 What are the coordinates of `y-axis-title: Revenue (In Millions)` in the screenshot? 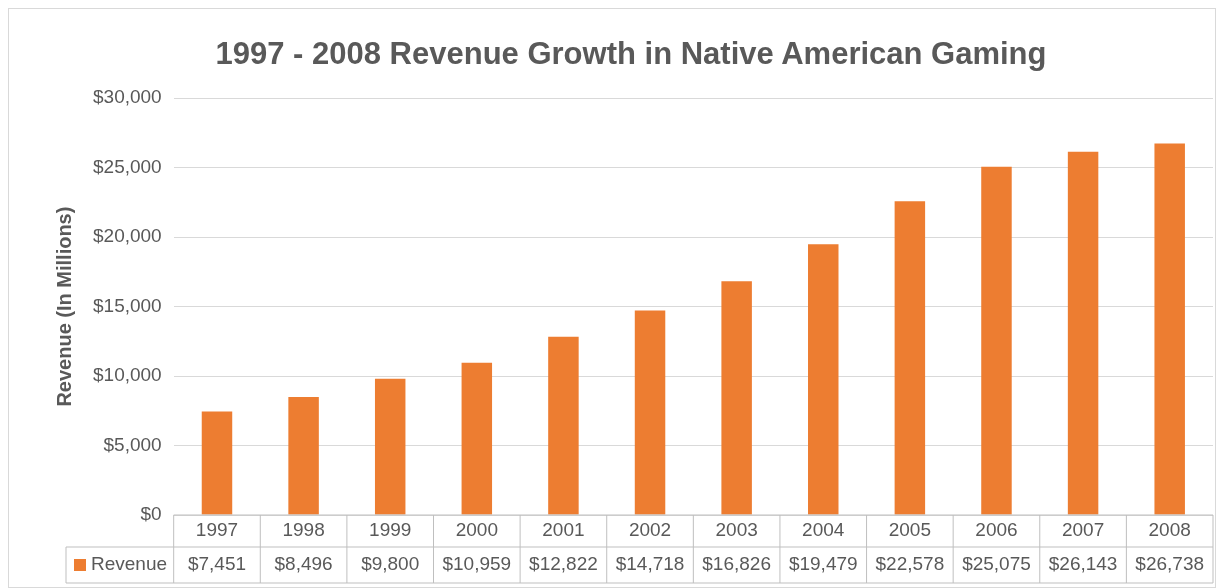 It's located at (63, 306).